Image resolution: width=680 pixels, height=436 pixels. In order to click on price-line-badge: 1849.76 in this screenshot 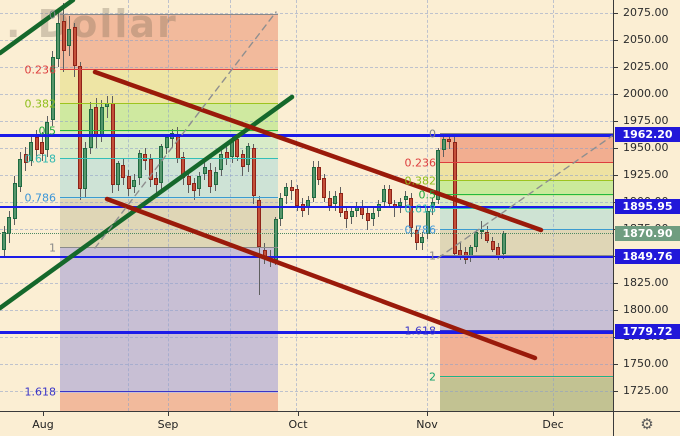, I will do `click(647, 256)`.